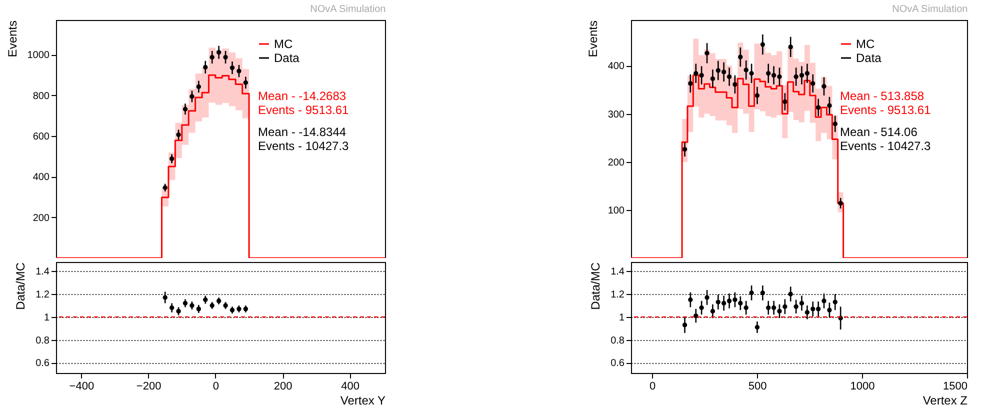 This screenshot has width=982, height=406. Describe the element at coordinates (955, 386) in the screenshot. I see `x-tick-label: 1500` at that location.